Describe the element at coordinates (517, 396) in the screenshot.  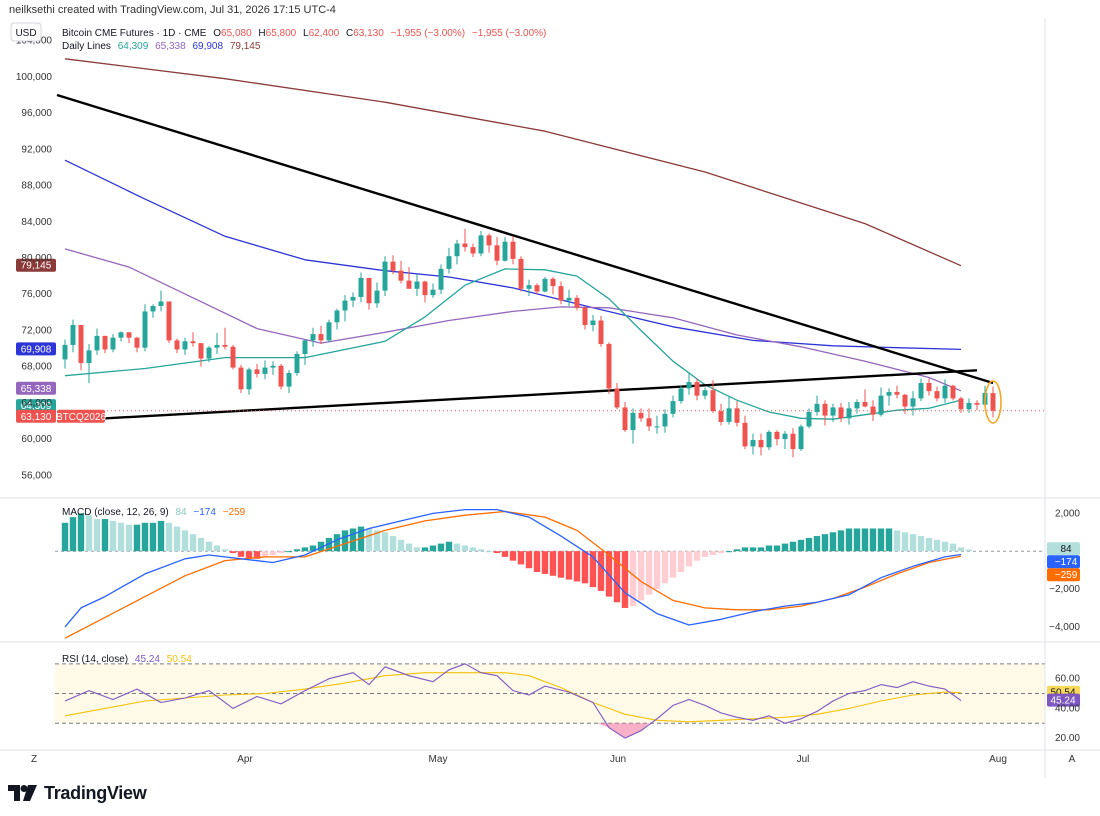
I see `trendline` at that location.